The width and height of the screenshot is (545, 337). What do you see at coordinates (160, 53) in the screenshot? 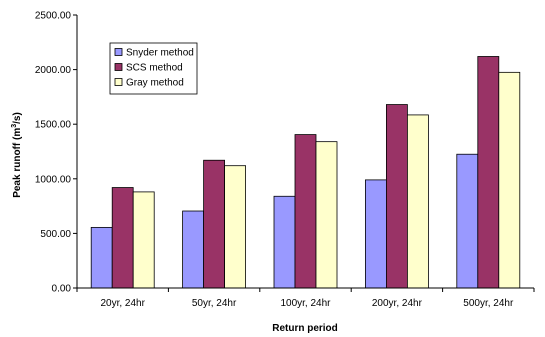
I see `legend-label: Snyder method` at bounding box center [160, 53].